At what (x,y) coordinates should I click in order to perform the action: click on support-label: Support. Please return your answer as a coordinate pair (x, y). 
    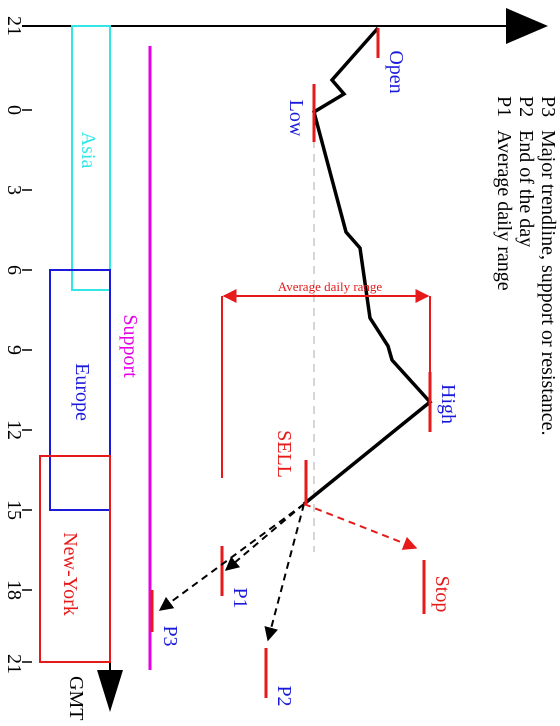
    Looking at the image, I should click on (130, 346).